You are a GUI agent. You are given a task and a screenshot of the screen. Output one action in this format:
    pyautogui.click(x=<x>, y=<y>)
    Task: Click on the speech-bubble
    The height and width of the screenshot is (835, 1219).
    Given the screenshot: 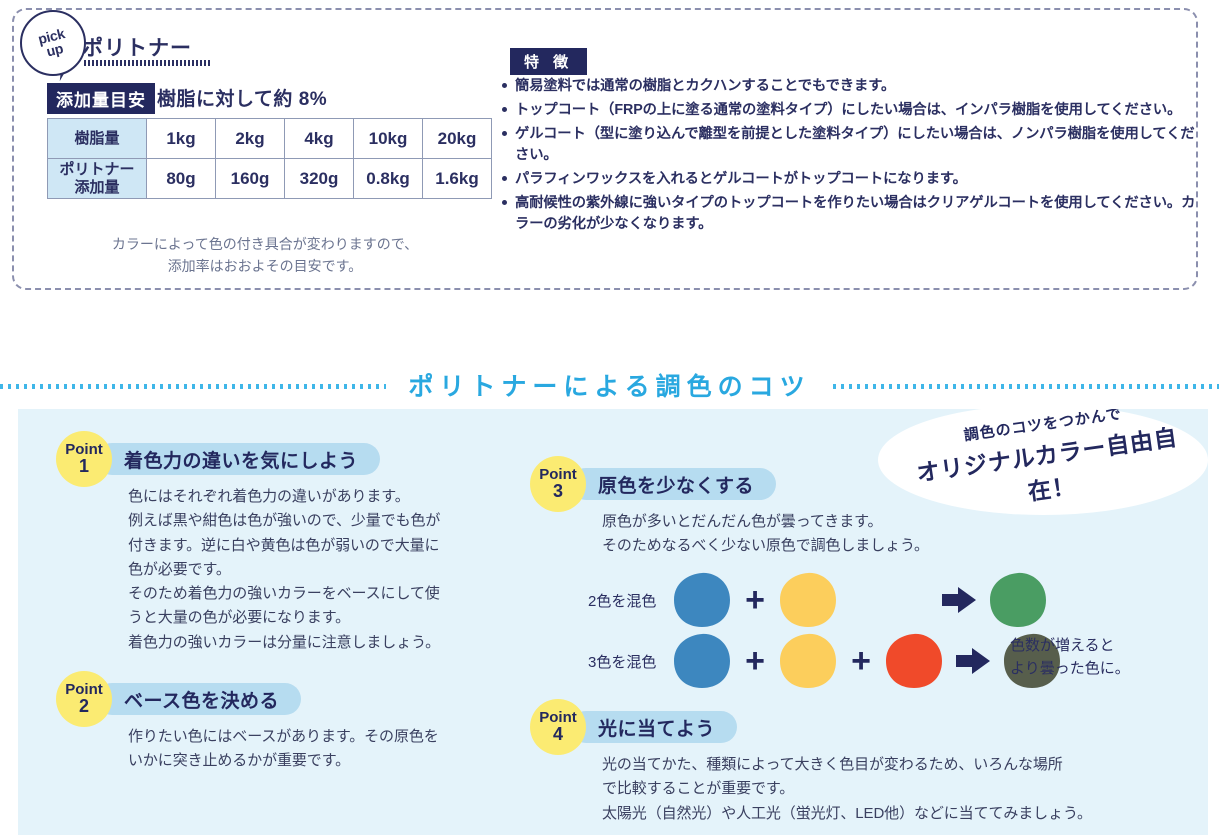 What is the action you would take?
    pyautogui.click(x=1043, y=462)
    